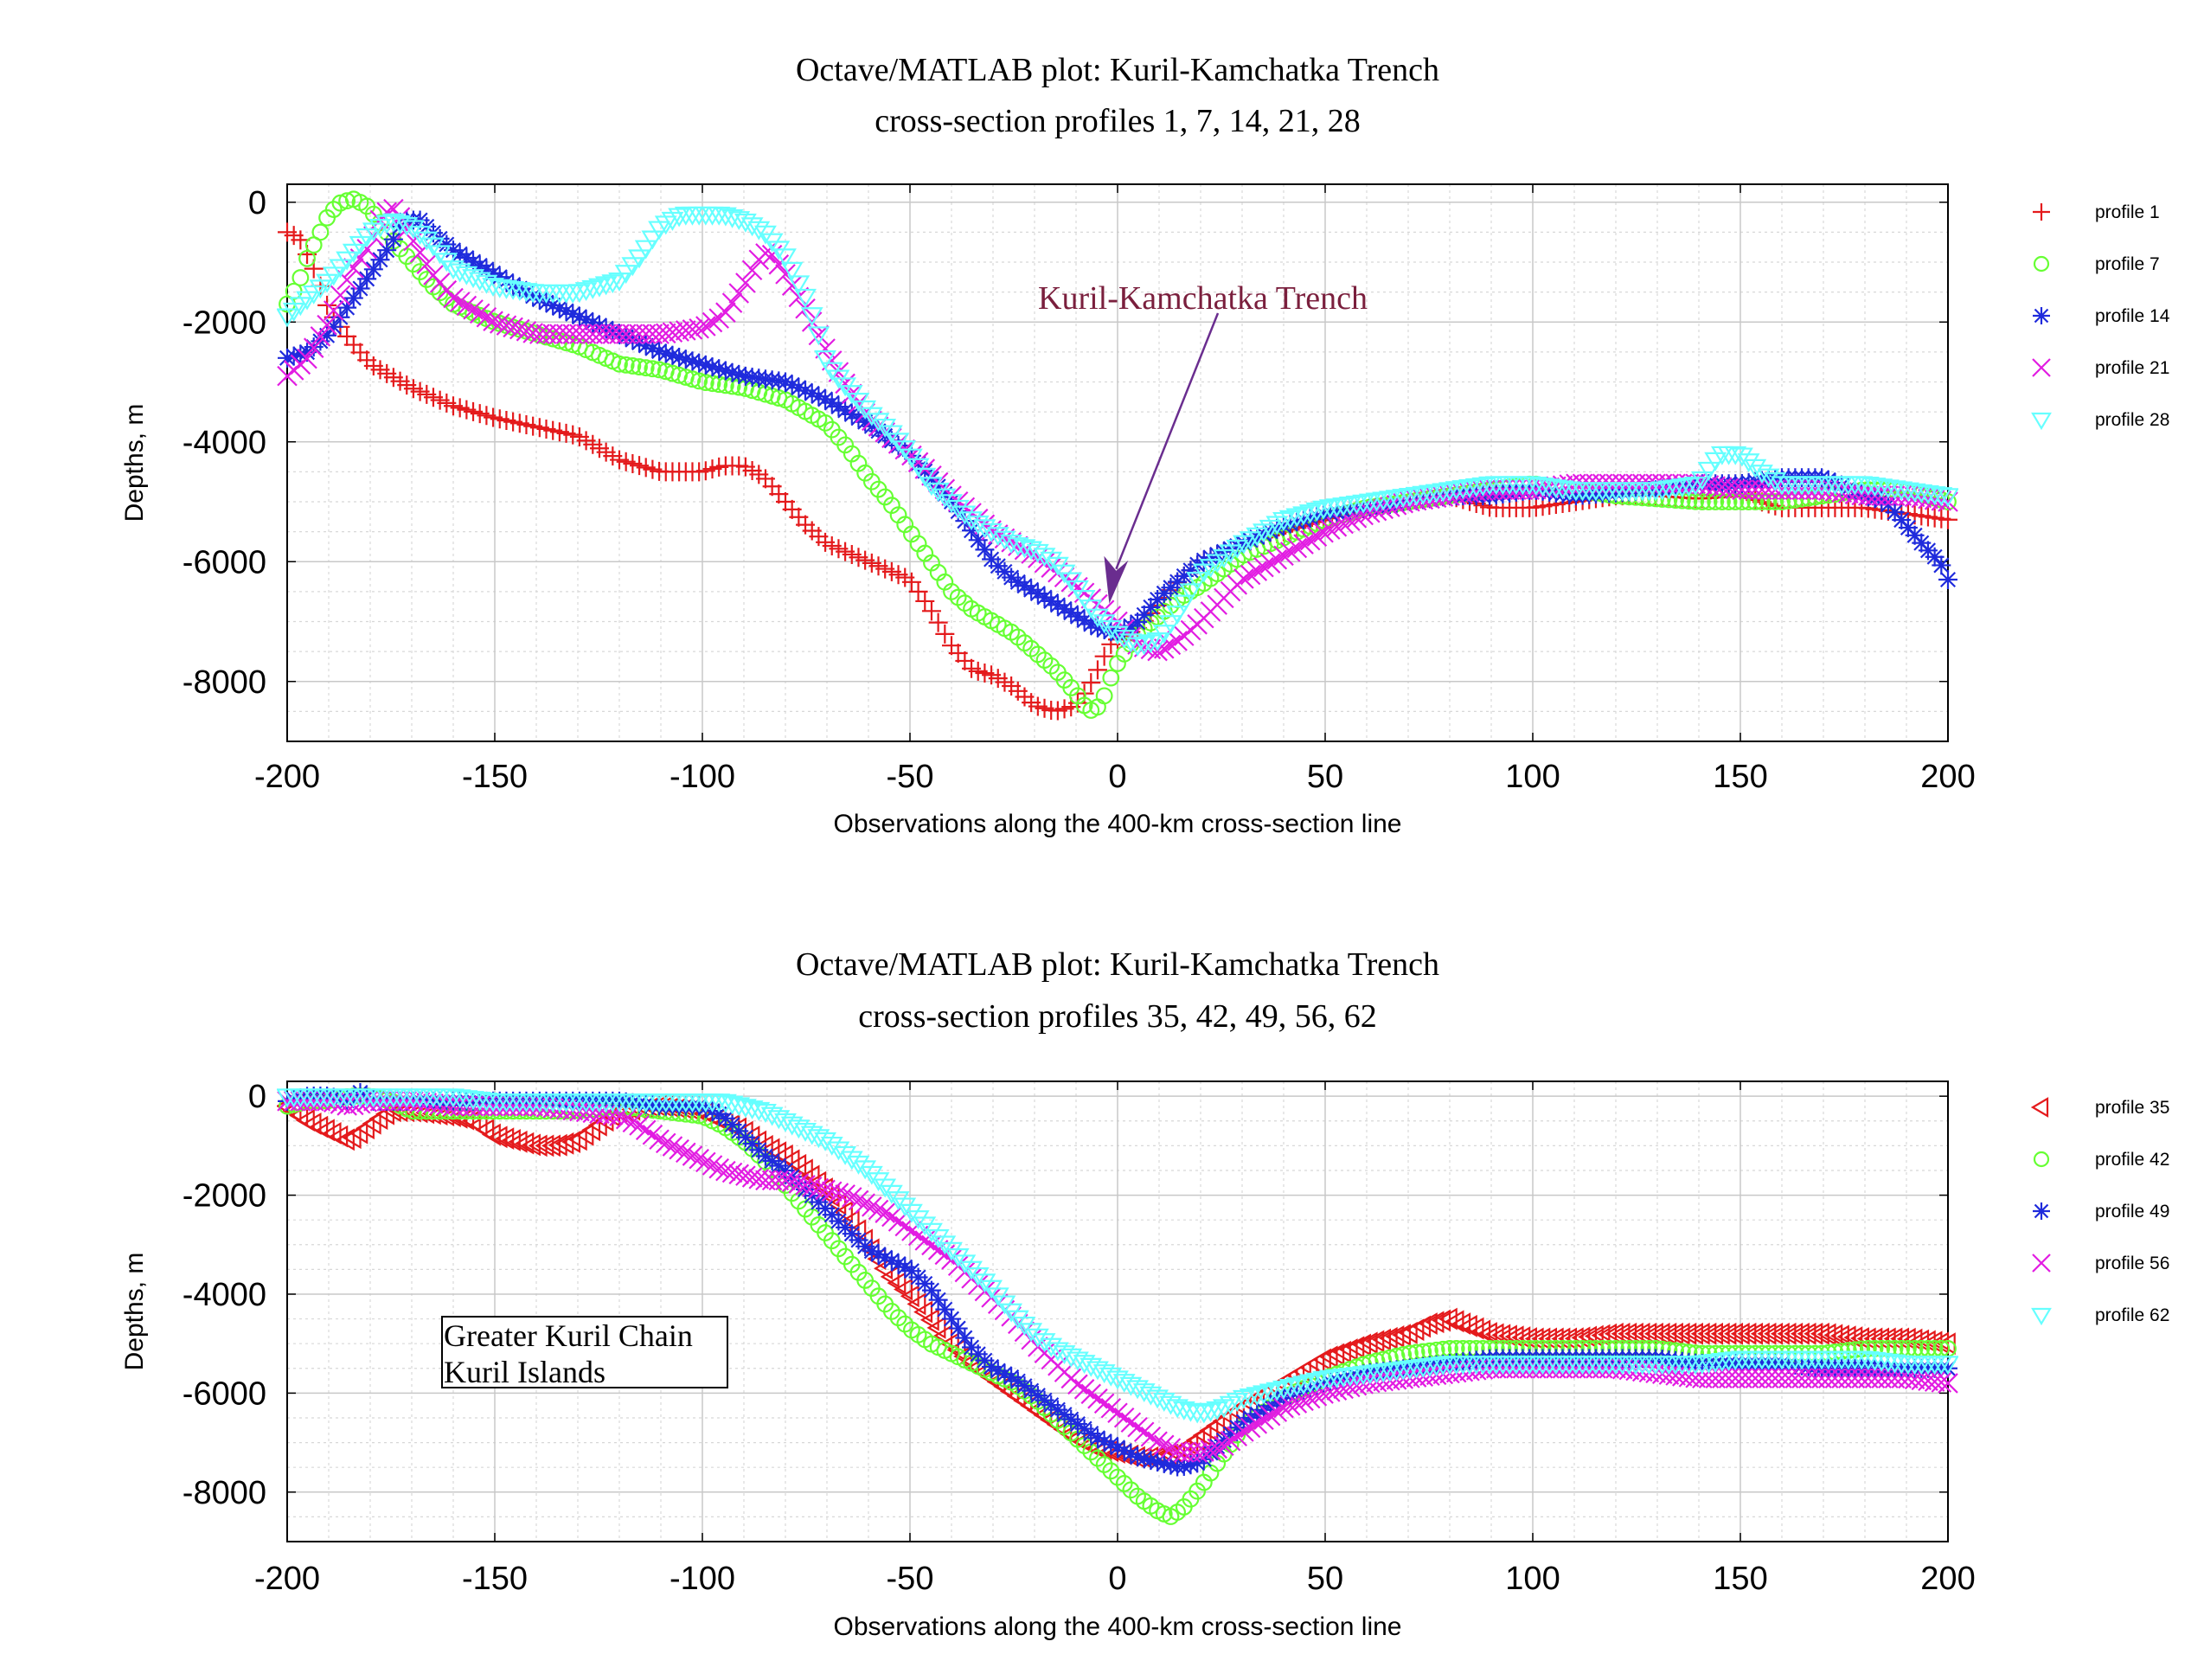 Image resolution: width=2204 pixels, height=1680 pixels. Describe the element at coordinates (224, 1493) in the screenshot. I see `y-tick-label: -8000` at that location.